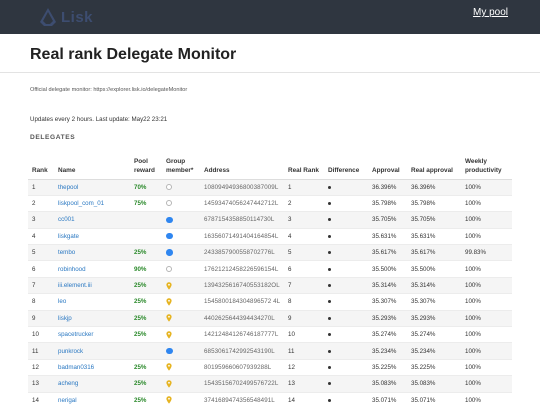 The height and width of the screenshot is (405, 540). What do you see at coordinates (304, 368) in the screenshot?
I see `cell-real-rank: 12` at bounding box center [304, 368].